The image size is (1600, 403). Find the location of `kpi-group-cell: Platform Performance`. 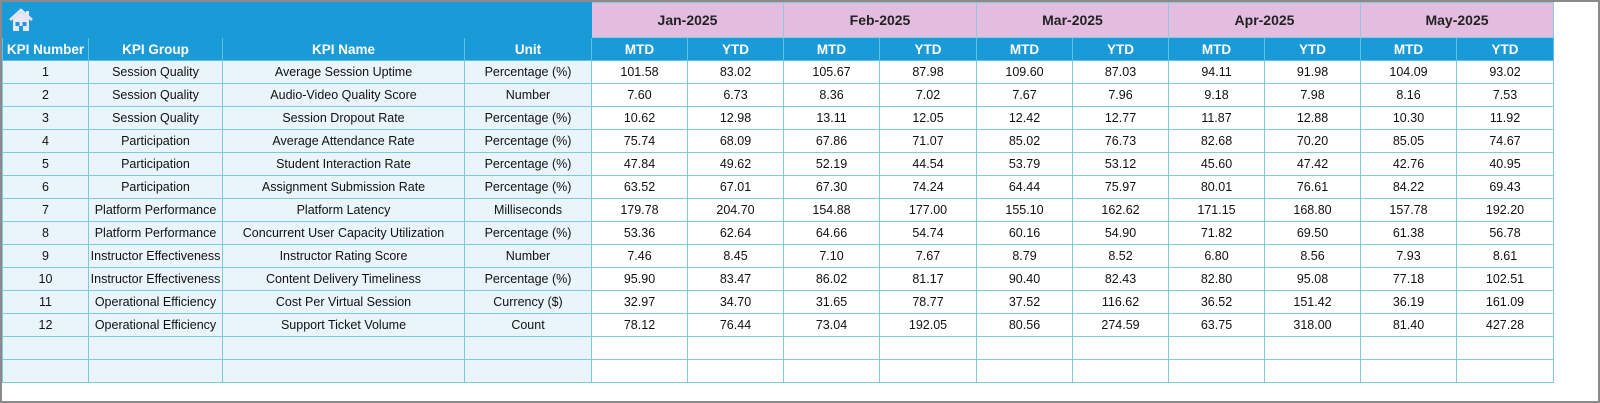

kpi-group-cell: Platform Performance is located at coordinates (155, 210).